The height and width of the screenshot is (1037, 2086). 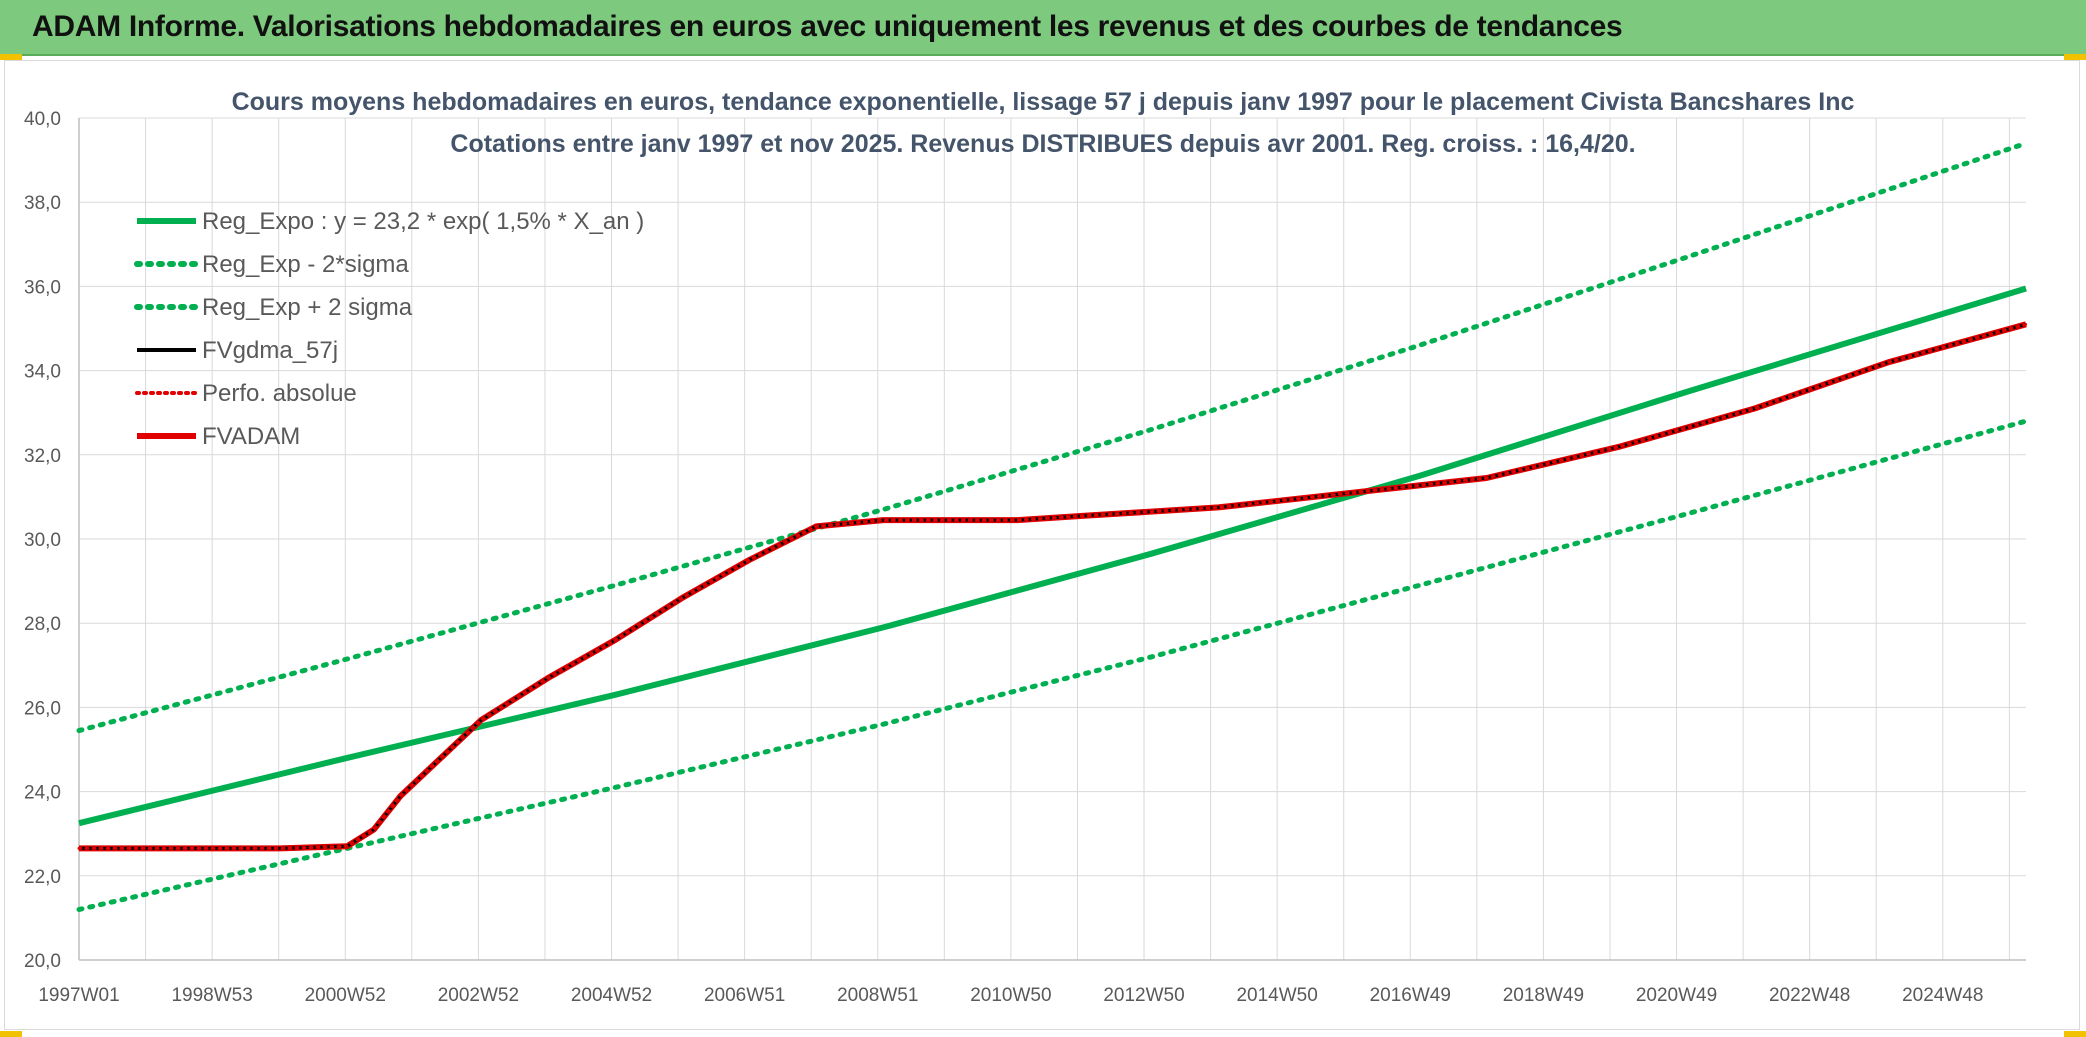 What do you see at coordinates (78, 995) in the screenshot?
I see `x-tick-label: 1997W01` at bounding box center [78, 995].